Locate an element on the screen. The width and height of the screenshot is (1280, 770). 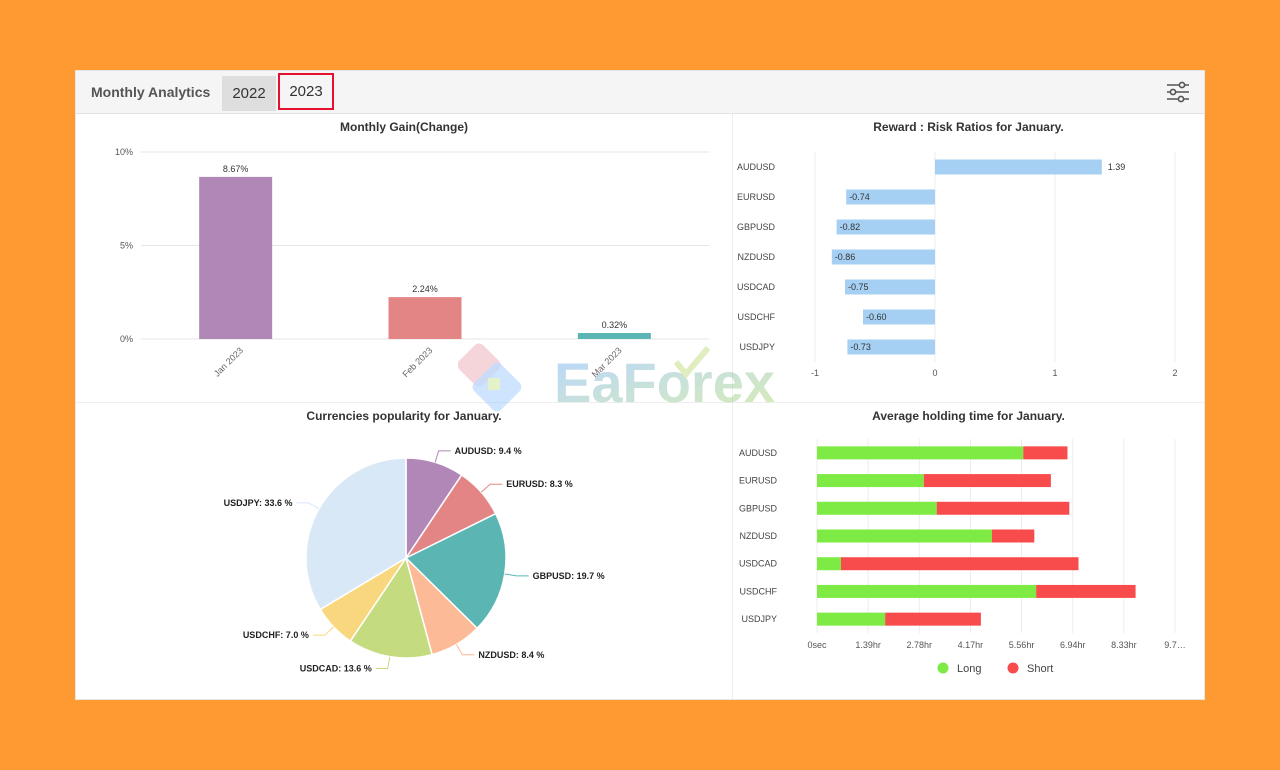
tab-2022: 2022 is located at coordinates (249, 93).